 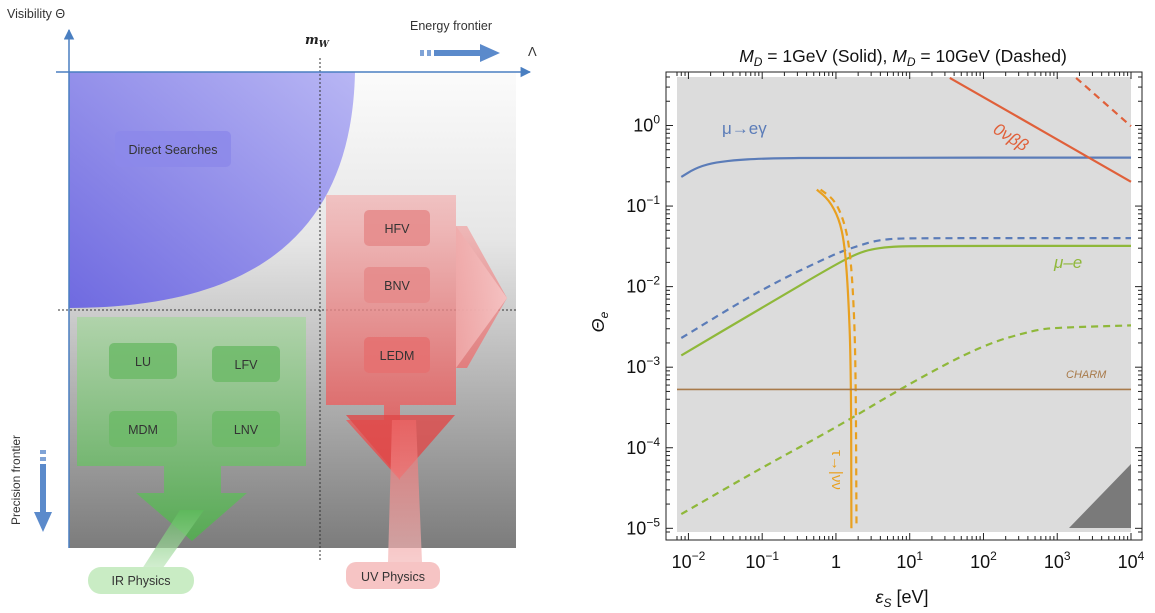 I want to click on y-tick-label: 10⁻⁴, so click(x=643, y=446).